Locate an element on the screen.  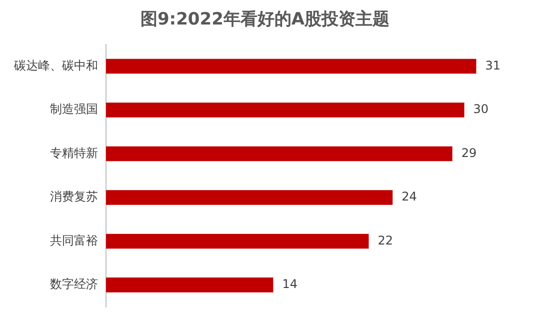
y-tick-label: 共同富裕 is located at coordinates (74, 240).